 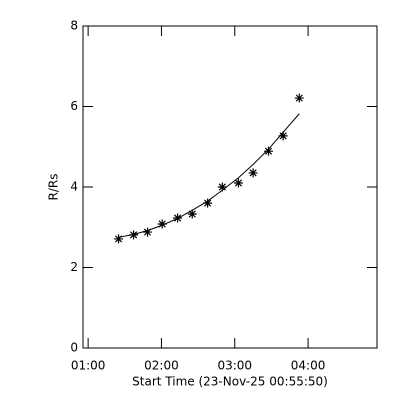 I want to click on y-tick-label: 0, so click(x=74, y=348).